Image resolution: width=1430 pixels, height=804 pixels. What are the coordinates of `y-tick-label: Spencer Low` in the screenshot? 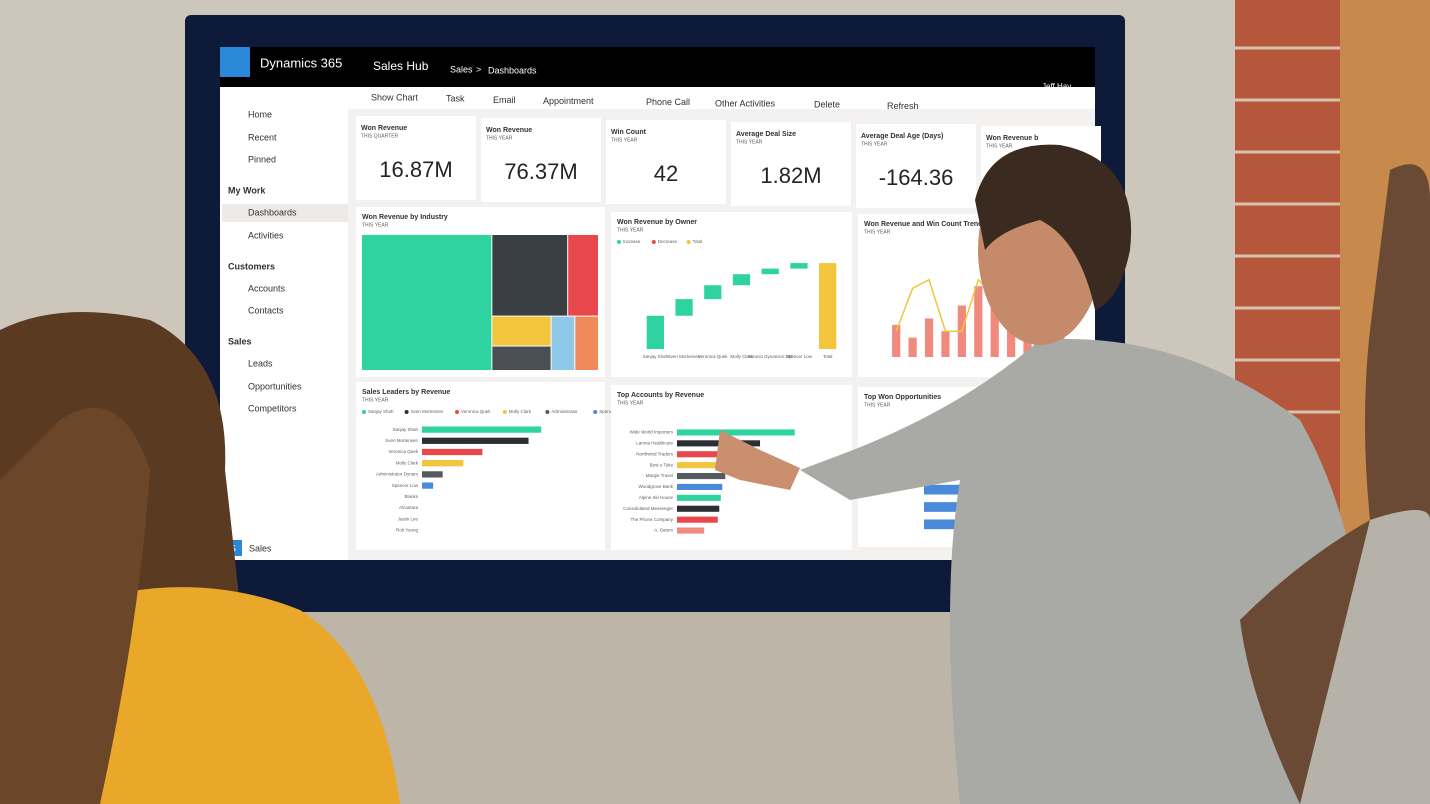 It's located at (405, 485).